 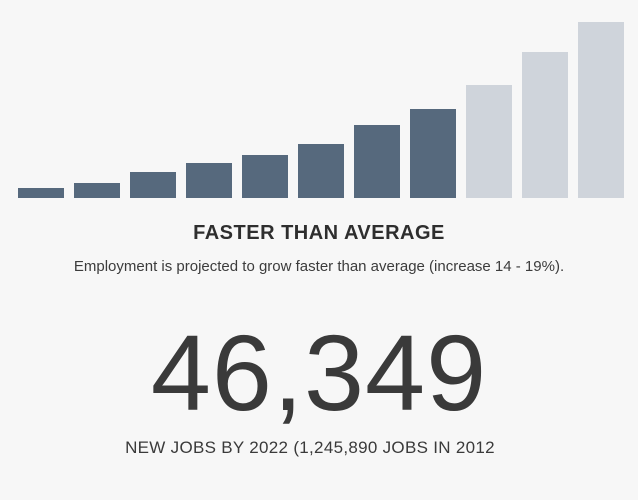 What do you see at coordinates (319, 233) in the screenshot?
I see `growth-rating-title: FASTER THAN AVERAGE` at bounding box center [319, 233].